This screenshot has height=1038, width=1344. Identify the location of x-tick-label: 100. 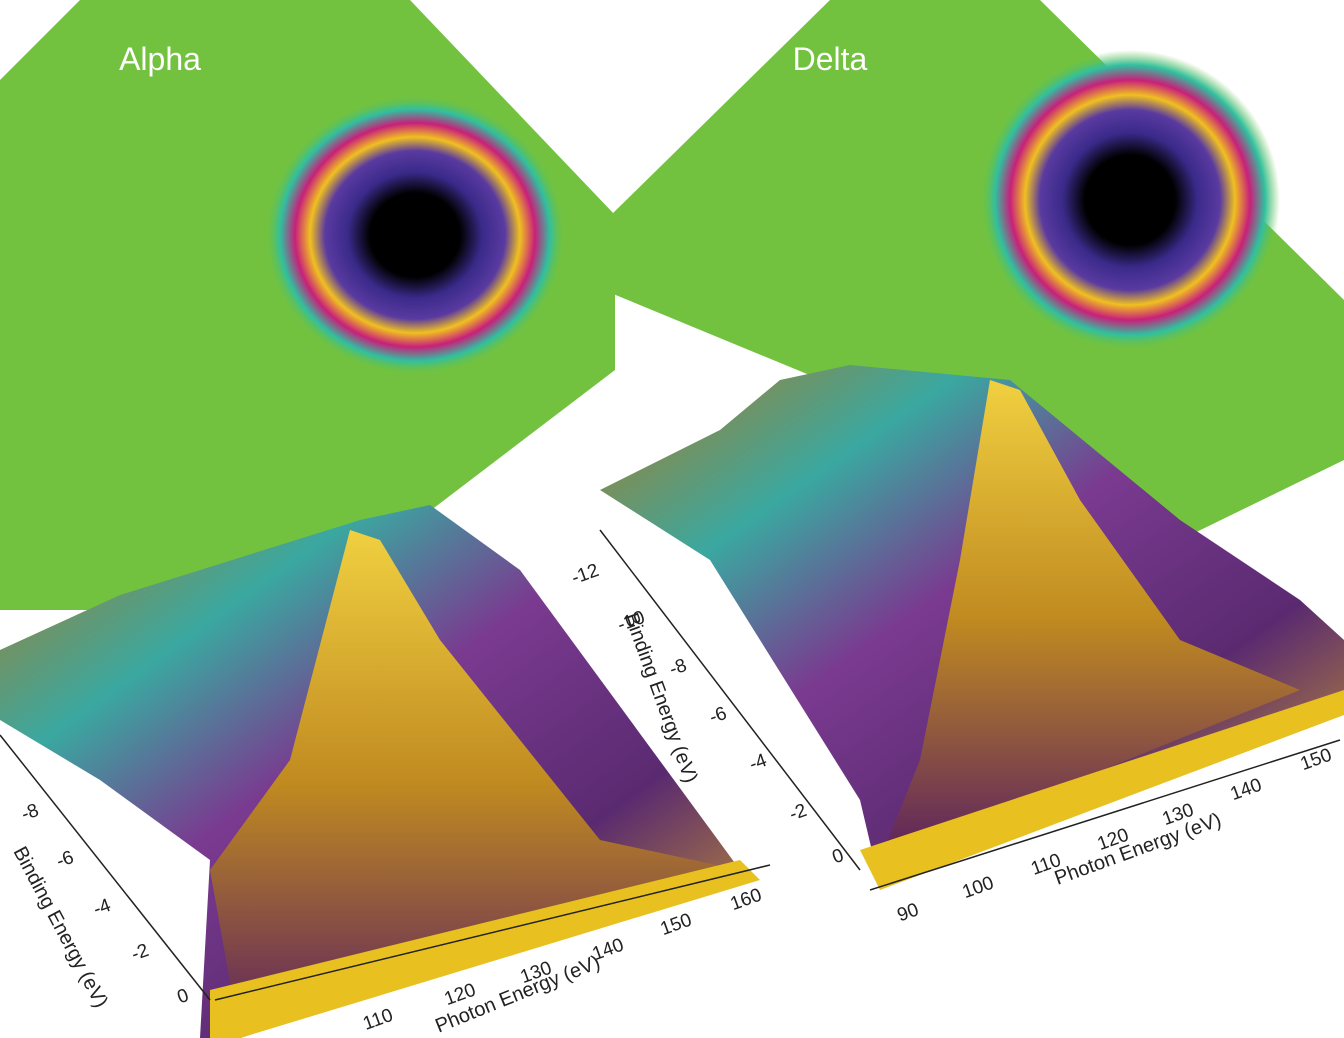
(978, 888).